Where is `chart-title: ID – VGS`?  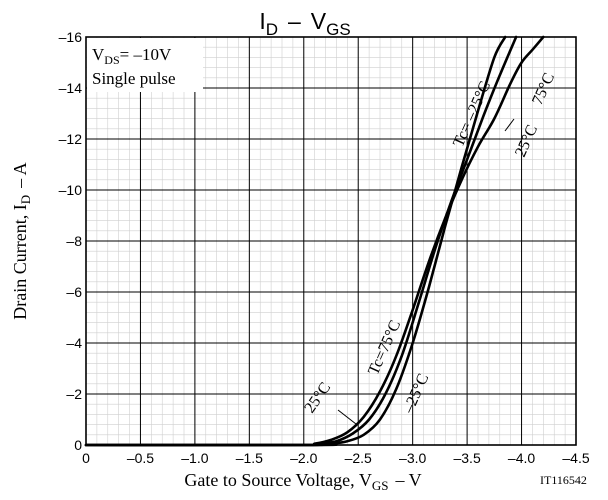 chart-title: ID – VGS is located at coordinates (304, 23).